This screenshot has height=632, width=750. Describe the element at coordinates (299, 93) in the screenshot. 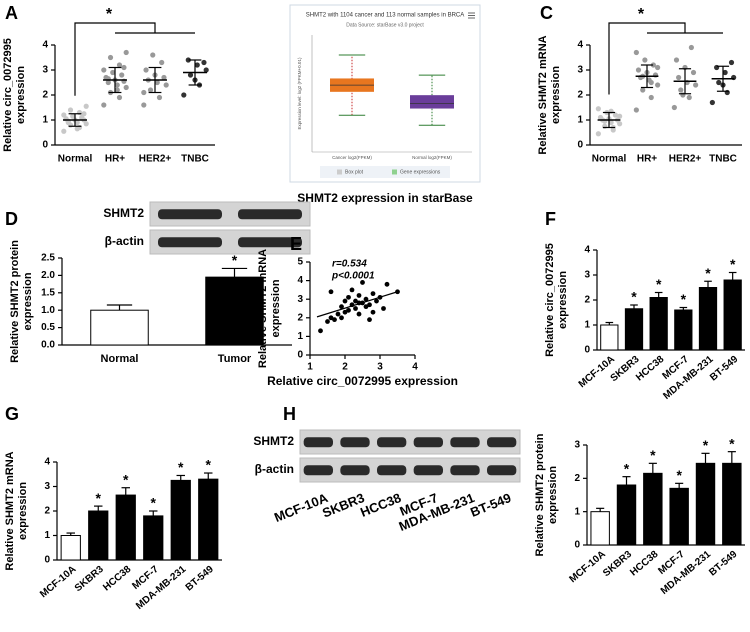

I see `y-axis-label: Expression level: log2 (FPKM+0.01)` at that location.